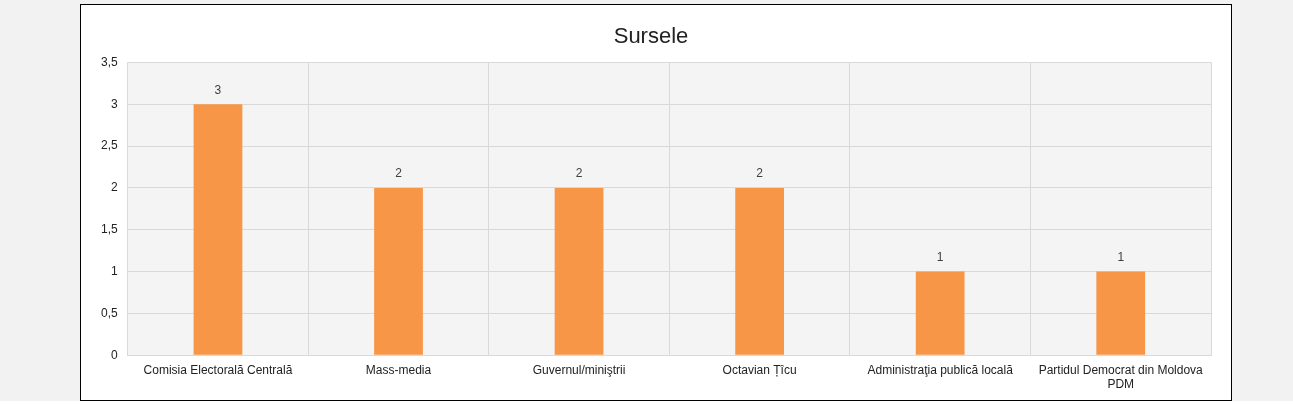  Describe the element at coordinates (114, 354) in the screenshot. I see `y-tick-label: 0` at that location.